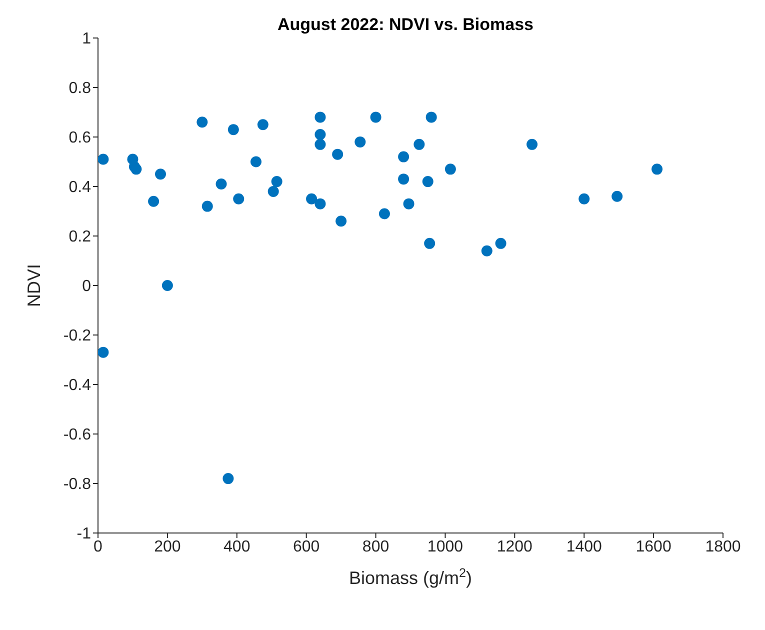  Describe the element at coordinates (80, 138) in the screenshot. I see `y-tick-label: 0.6` at that location.